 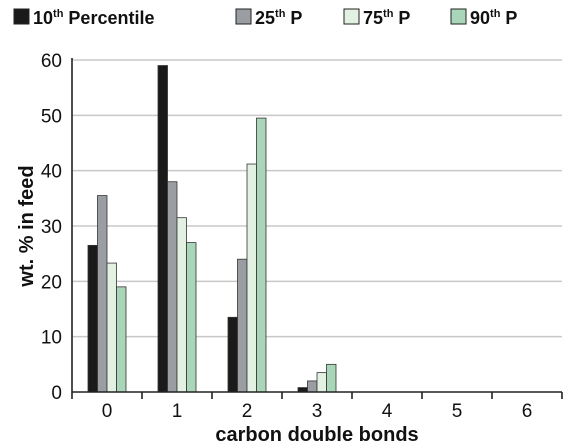 I want to click on y-tick-label: 40, so click(x=51, y=172).